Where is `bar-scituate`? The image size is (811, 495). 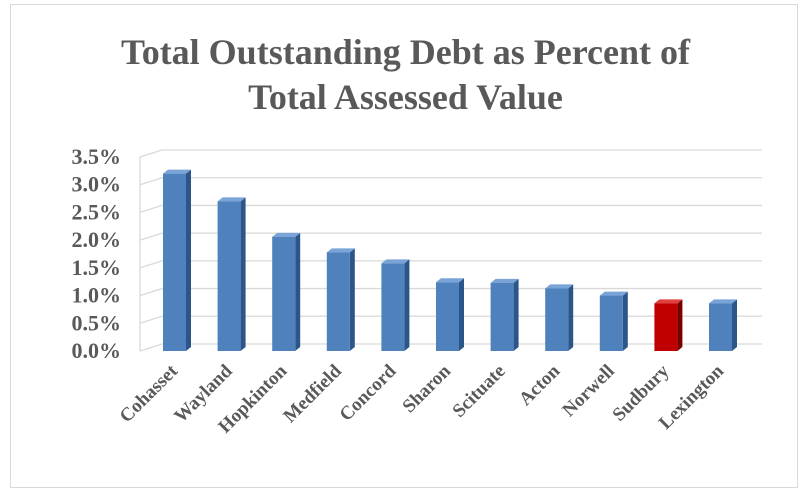 bar-scituate is located at coordinates (504, 314).